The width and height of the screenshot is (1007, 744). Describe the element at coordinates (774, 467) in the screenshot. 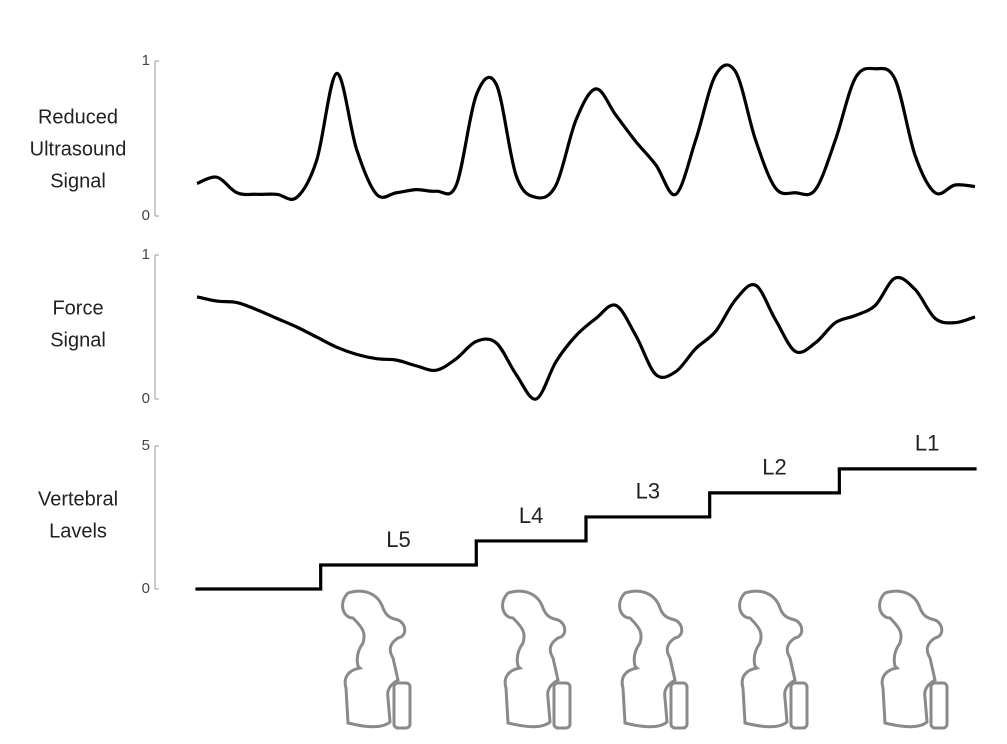

I see `level-label: L2` at that location.